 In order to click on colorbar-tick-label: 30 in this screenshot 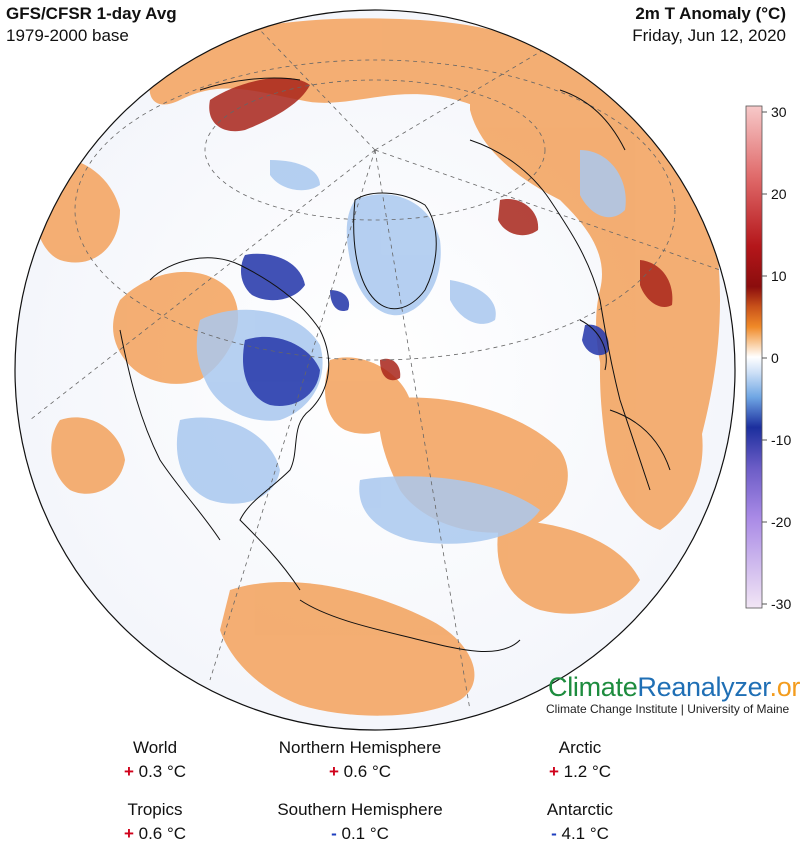, I will do `click(779, 112)`.